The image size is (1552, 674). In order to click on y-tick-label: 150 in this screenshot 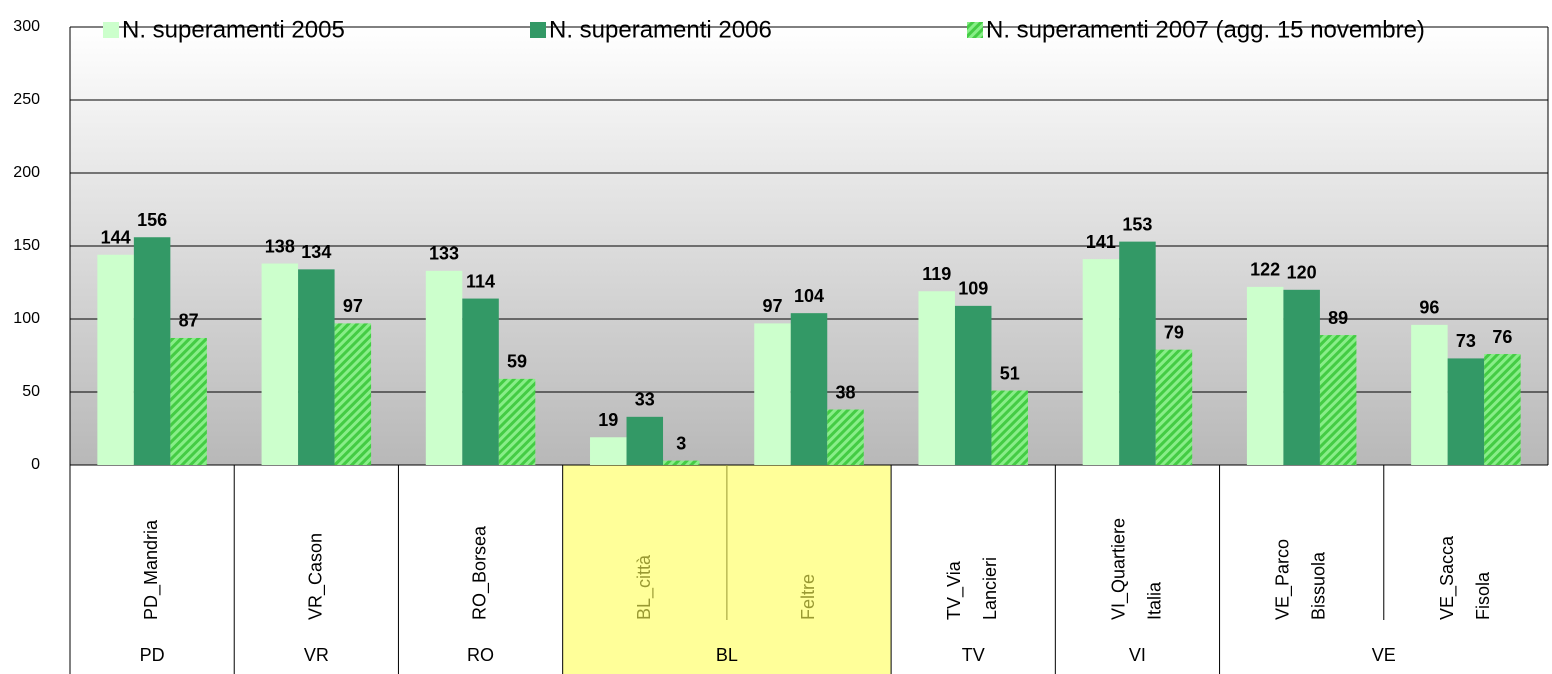, I will do `click(26, 245)`.